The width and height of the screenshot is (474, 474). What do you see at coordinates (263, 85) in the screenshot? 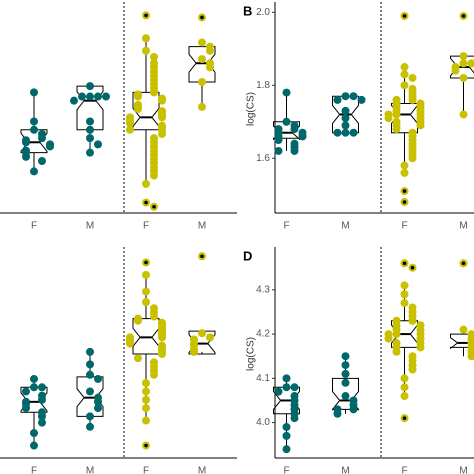
I see `y-tick-label: 1.8` at bounding box center [263, 85].